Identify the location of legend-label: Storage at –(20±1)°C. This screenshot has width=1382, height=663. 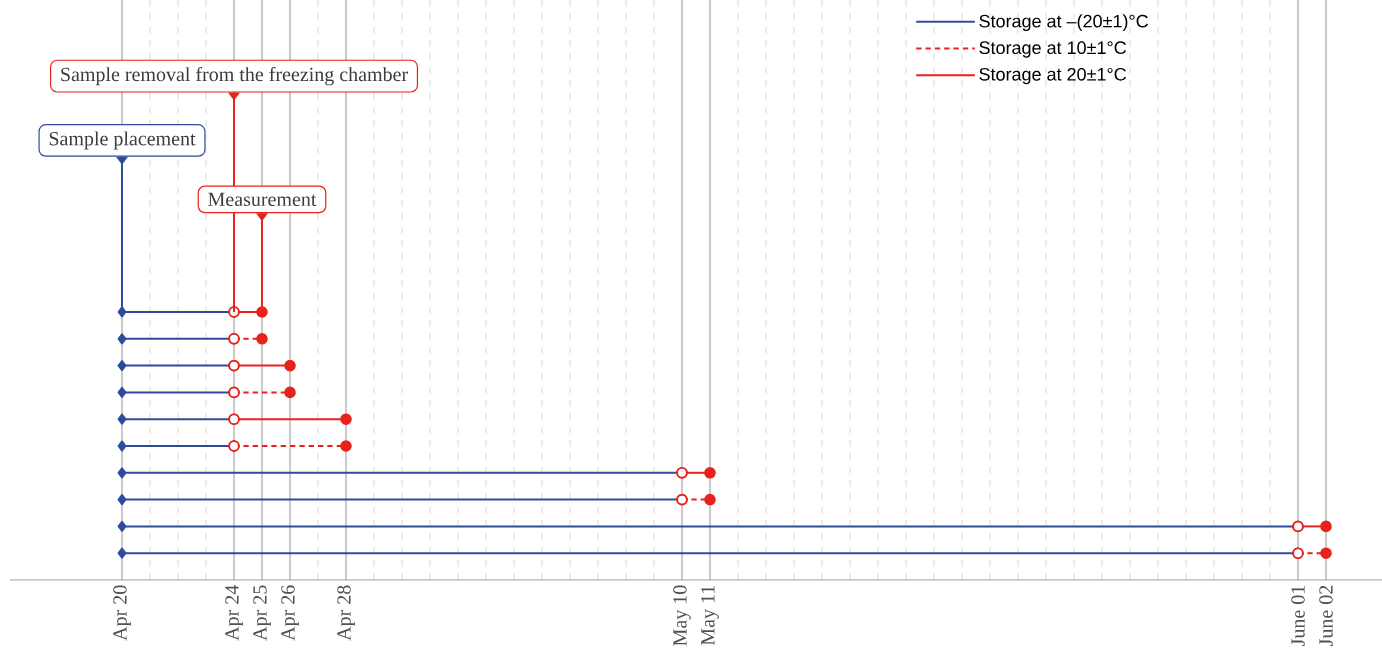
(1063, 23).